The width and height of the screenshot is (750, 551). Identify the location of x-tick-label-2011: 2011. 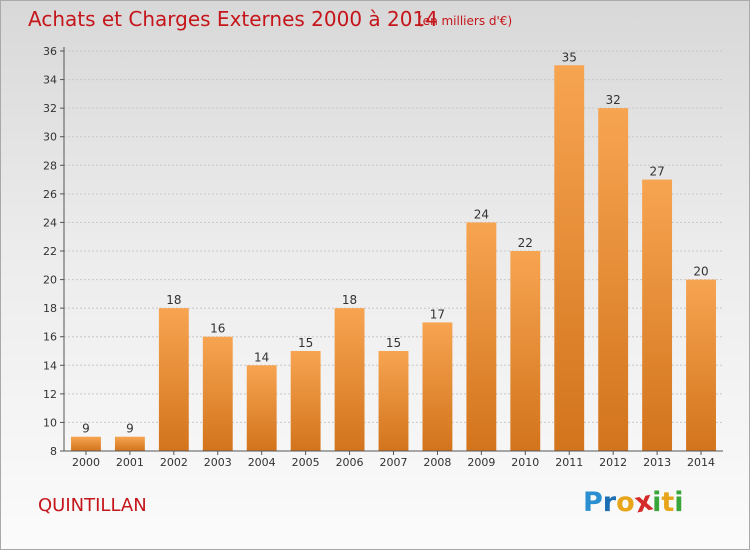
(569, 462).